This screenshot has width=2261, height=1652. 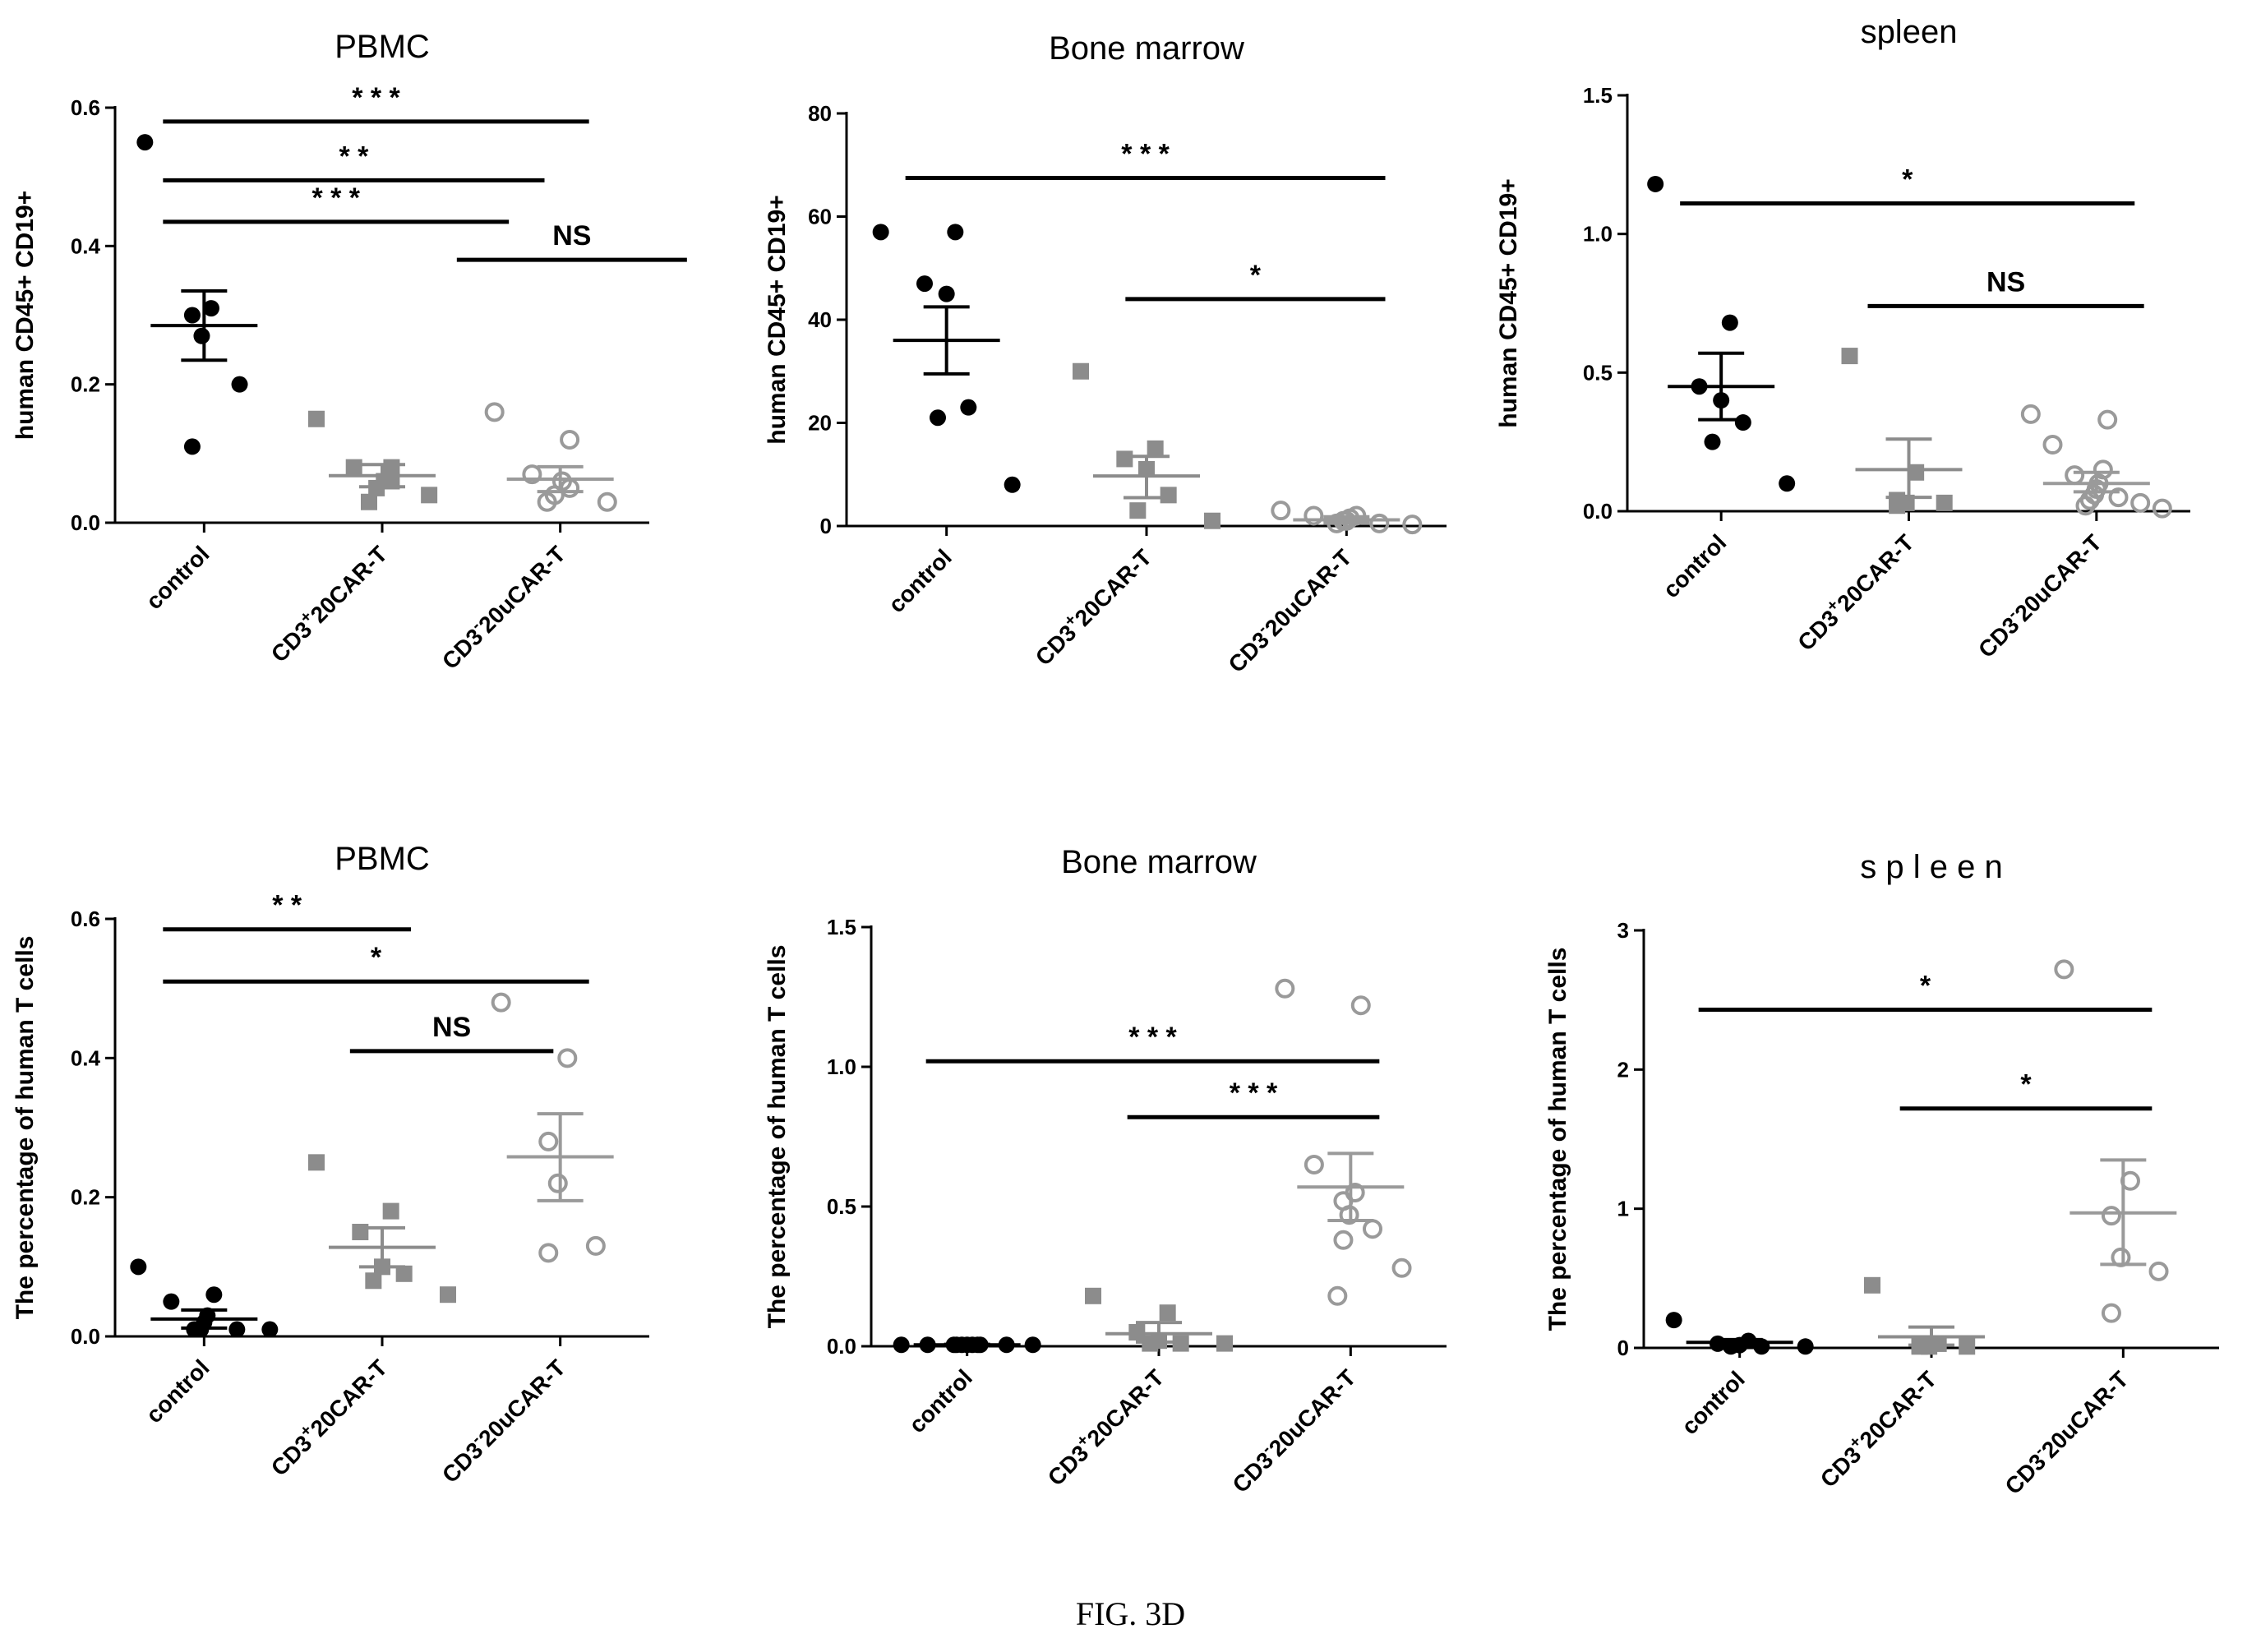 What do you see at coordinates (1146, 48) in the screenshot?
I see `chart-title: Bone marrow` at bounding box center [1146, 48].